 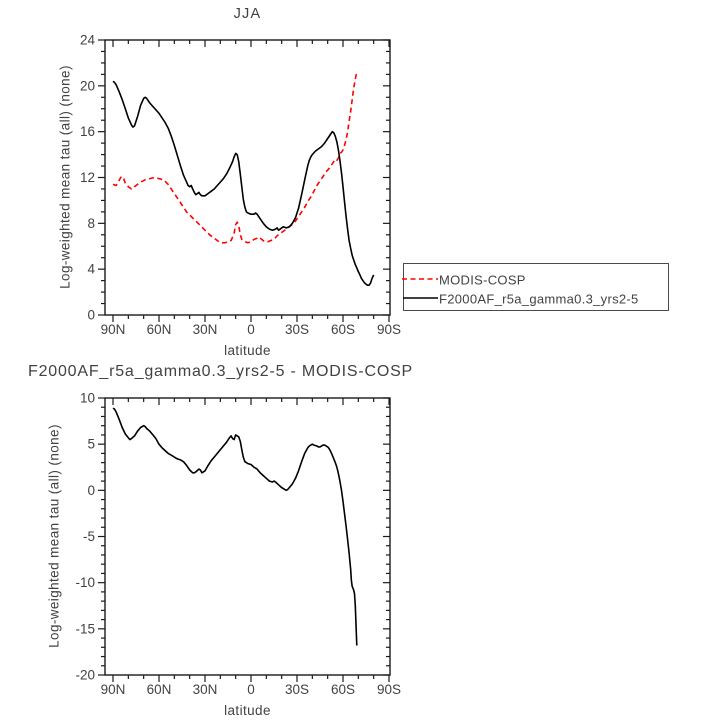 What do you see at coordinates (85, 628) in the screenshot?
I see `svg-text: -15` at bounding box center [85, 628].